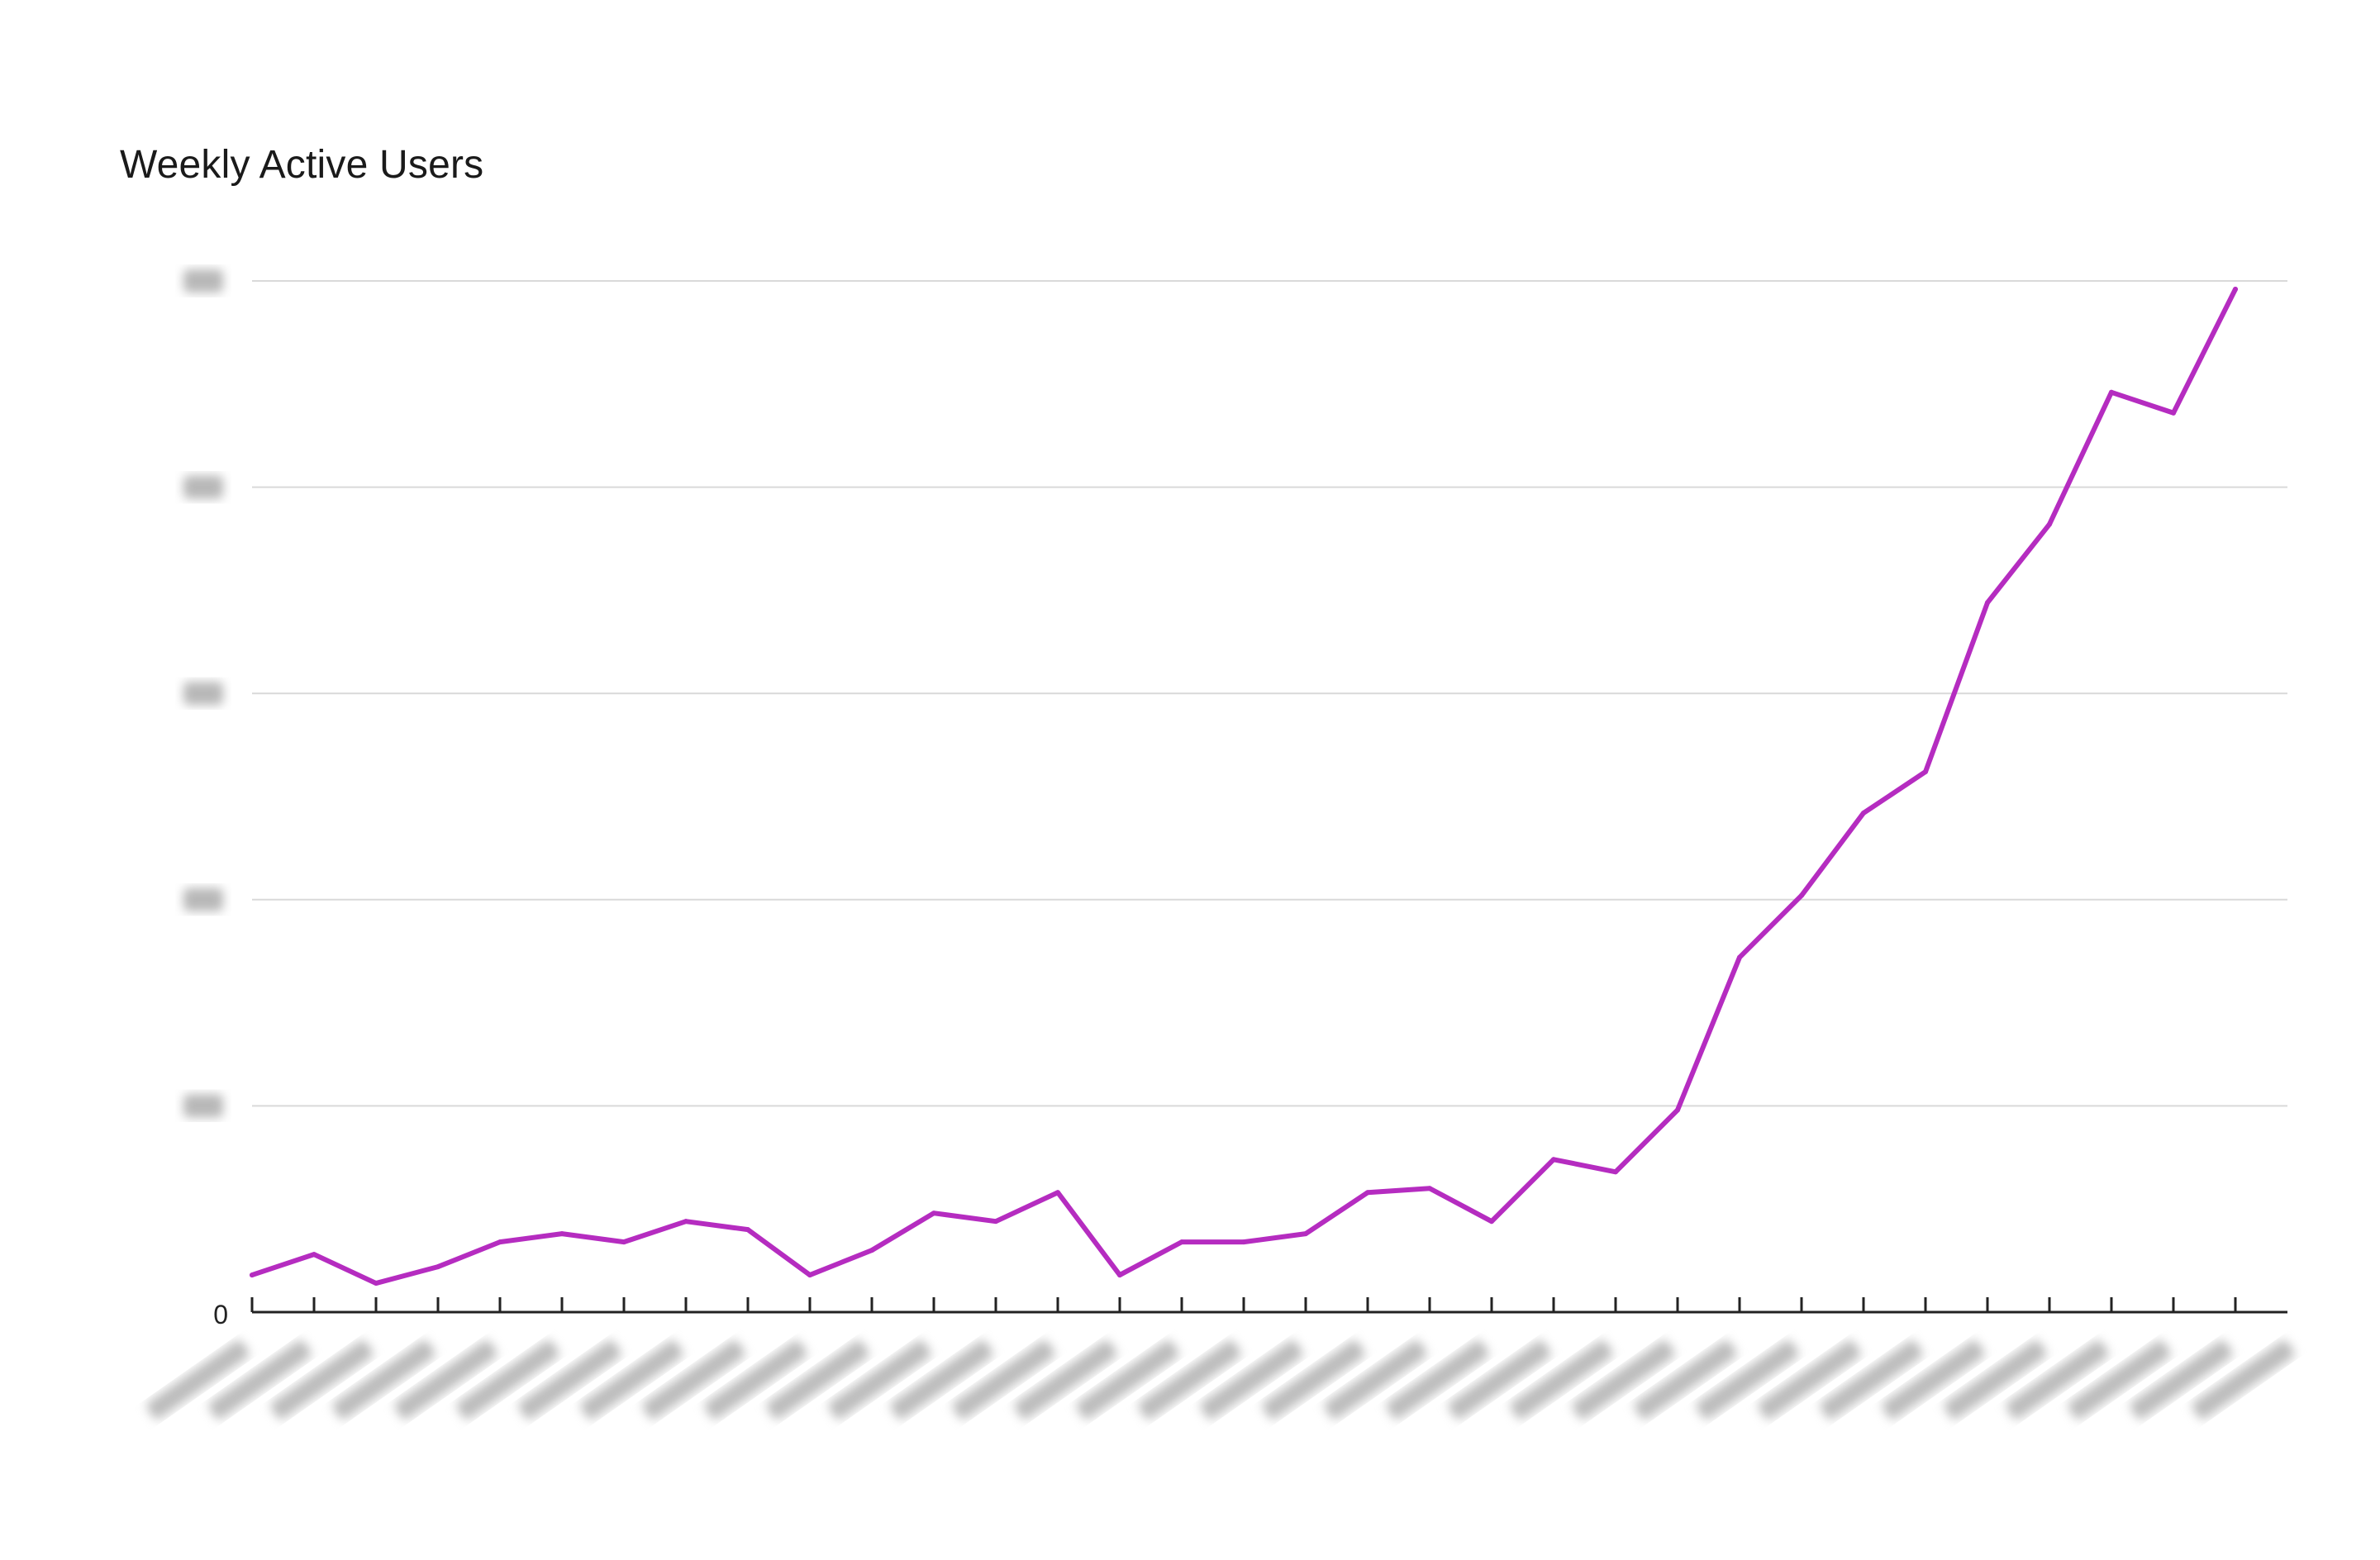 The image size is (2380, 1560). I want to click on chart-title: Weekly Active Users, so click(302, 165).